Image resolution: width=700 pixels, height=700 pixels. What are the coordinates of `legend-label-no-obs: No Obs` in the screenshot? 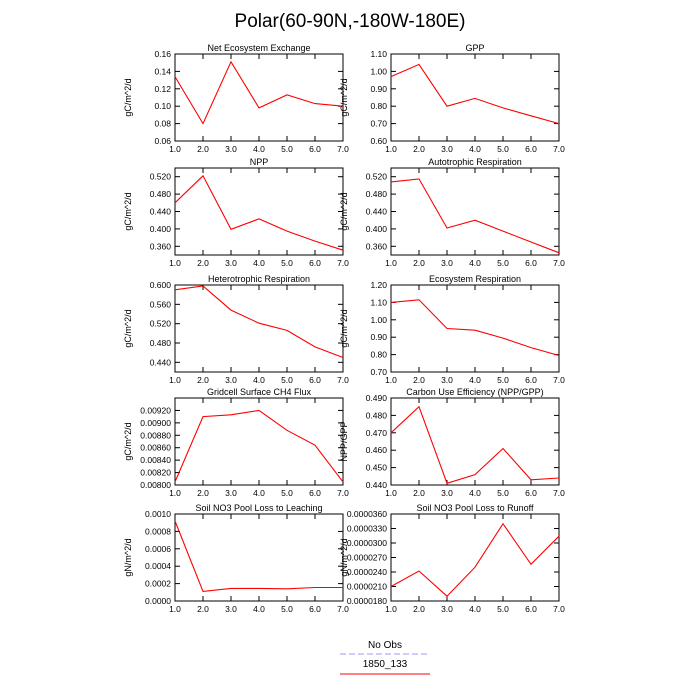 It's located at (385, 645).